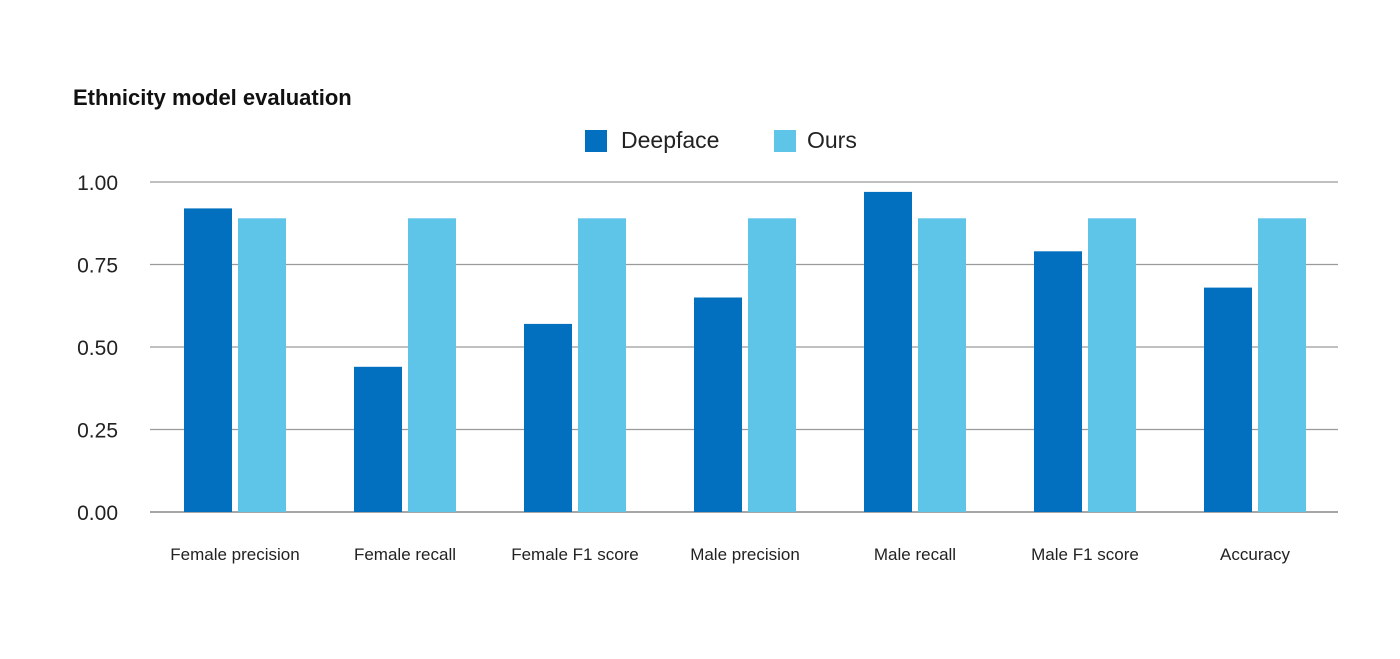  Describe the element at coordinates (378, 439) in the screenshot. I see `bar-deepface-female-recall` at that location.